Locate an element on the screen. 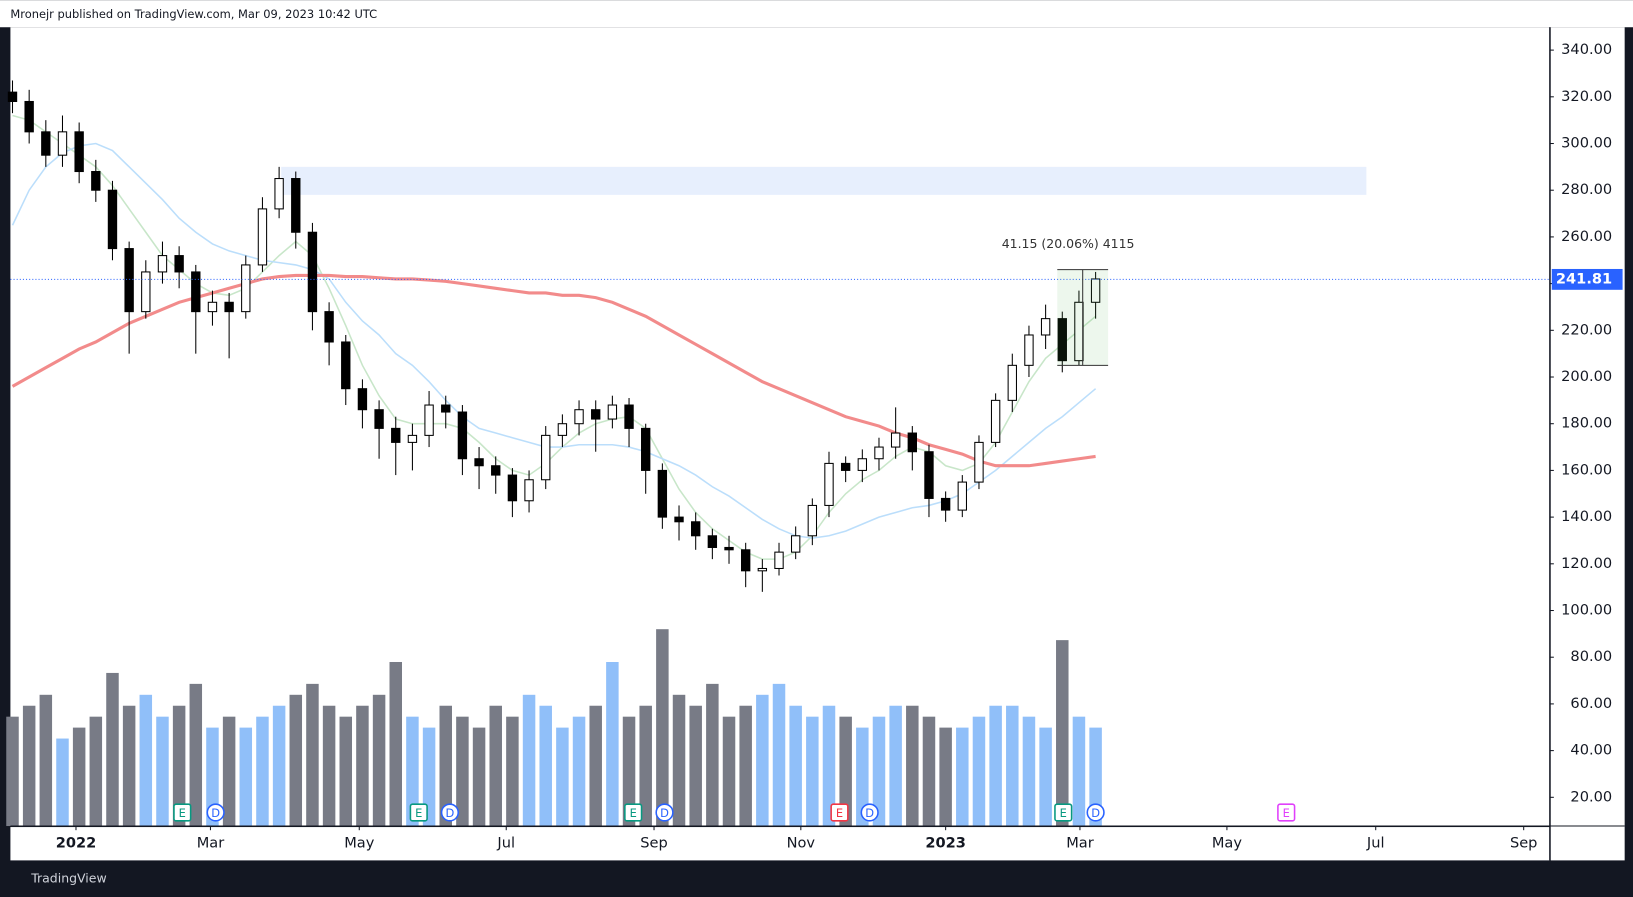 Image resolution: width=1633 pixels, height=897 pixels. x-tick-label: Mar is located at coordinates (1080, 843).